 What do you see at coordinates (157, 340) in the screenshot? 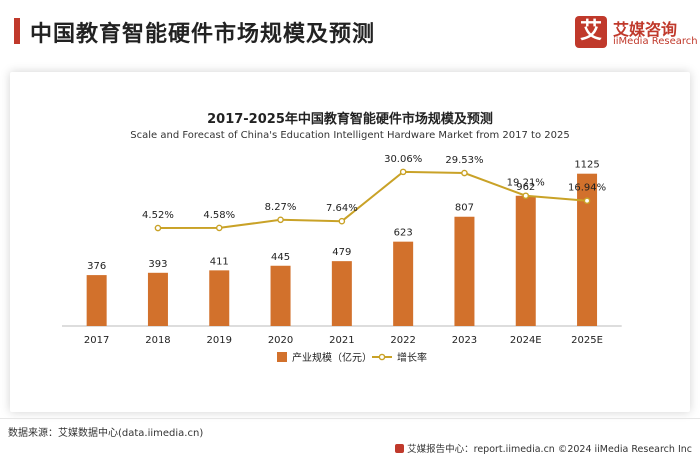
I see `x-tick-label: 2018` at bounding box center [157, 340].